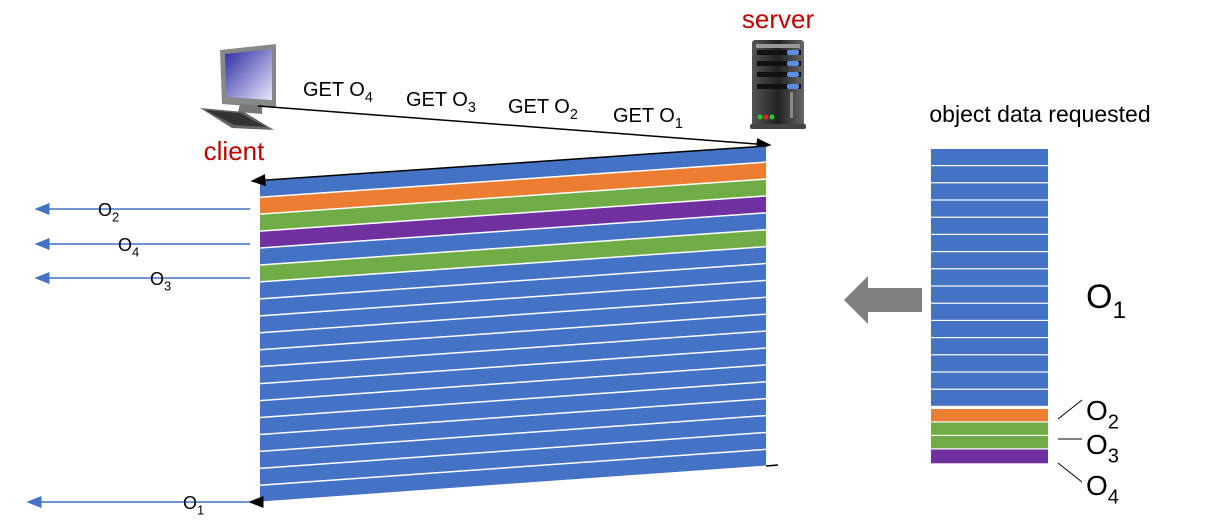 The image size is (1218, 531). What do you see at coordinates (1102, 414) in the screenshot?
I see `stack-label-o2: O2` at bounding box center [1102, 414].